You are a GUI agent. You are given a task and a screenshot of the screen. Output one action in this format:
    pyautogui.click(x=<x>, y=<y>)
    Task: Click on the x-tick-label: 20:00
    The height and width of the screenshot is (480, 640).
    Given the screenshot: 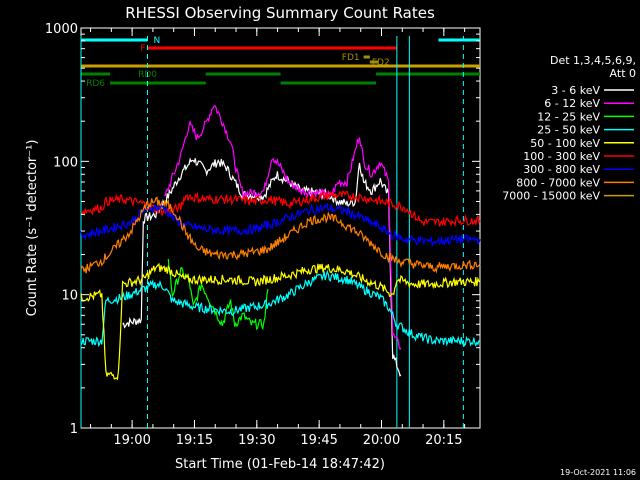 What is the action you would take?
    pyautogui.click(x=381, y=440)
    